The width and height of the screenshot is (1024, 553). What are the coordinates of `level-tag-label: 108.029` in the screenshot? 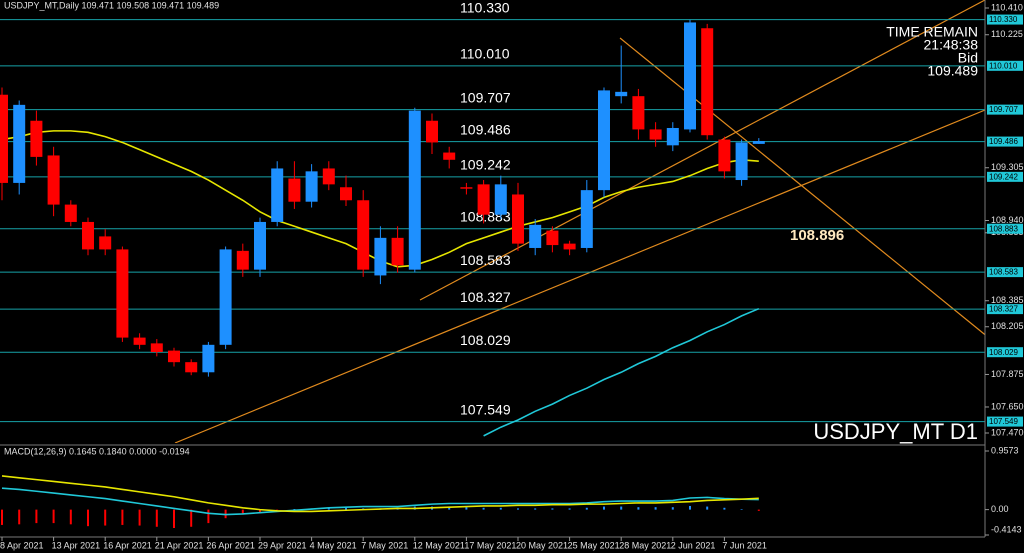 It's located at (1003, 352).